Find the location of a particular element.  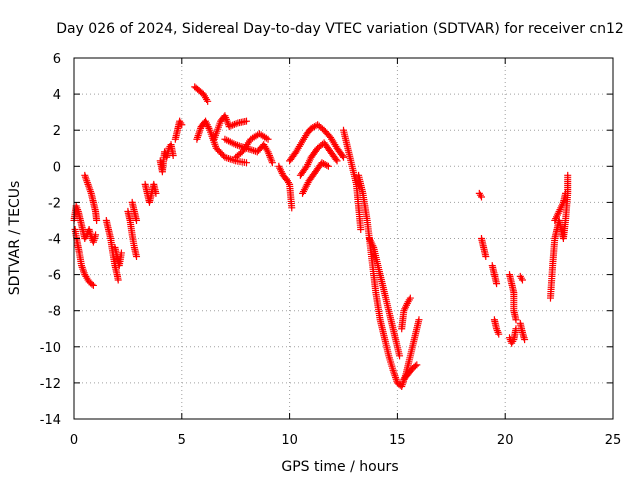

y-tick-label: -2 is located at coordinates (54, 203).